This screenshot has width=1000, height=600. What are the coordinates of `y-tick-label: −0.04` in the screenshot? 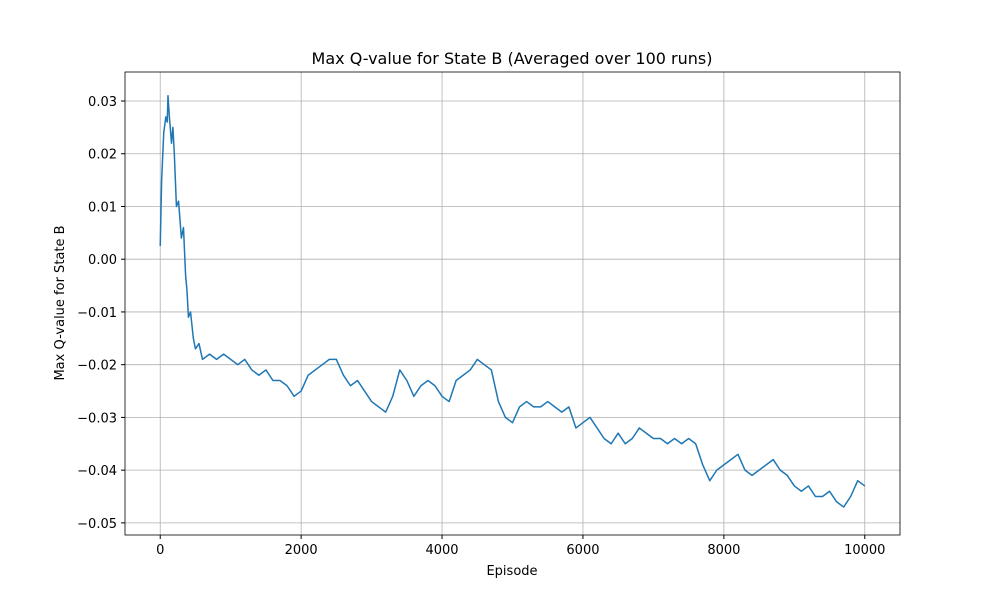 It's located at (97, 471).